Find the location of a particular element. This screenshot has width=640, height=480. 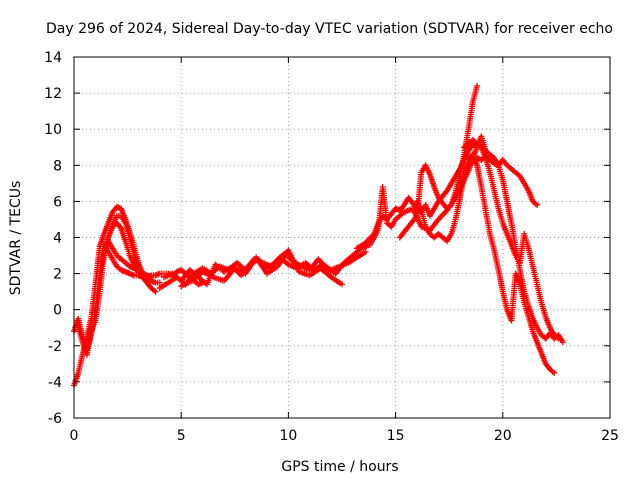

x-tick-label: 20 is located at coordinates (503, 436).